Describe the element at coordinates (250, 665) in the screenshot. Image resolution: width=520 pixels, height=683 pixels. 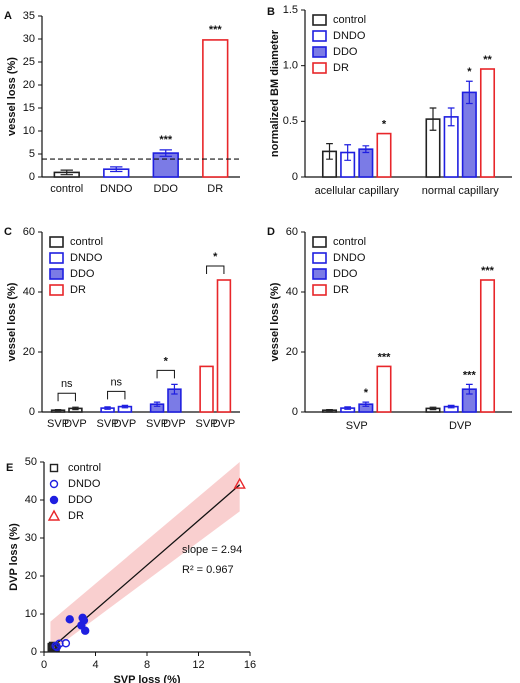
I see `x-tick-label: 16` at that location.